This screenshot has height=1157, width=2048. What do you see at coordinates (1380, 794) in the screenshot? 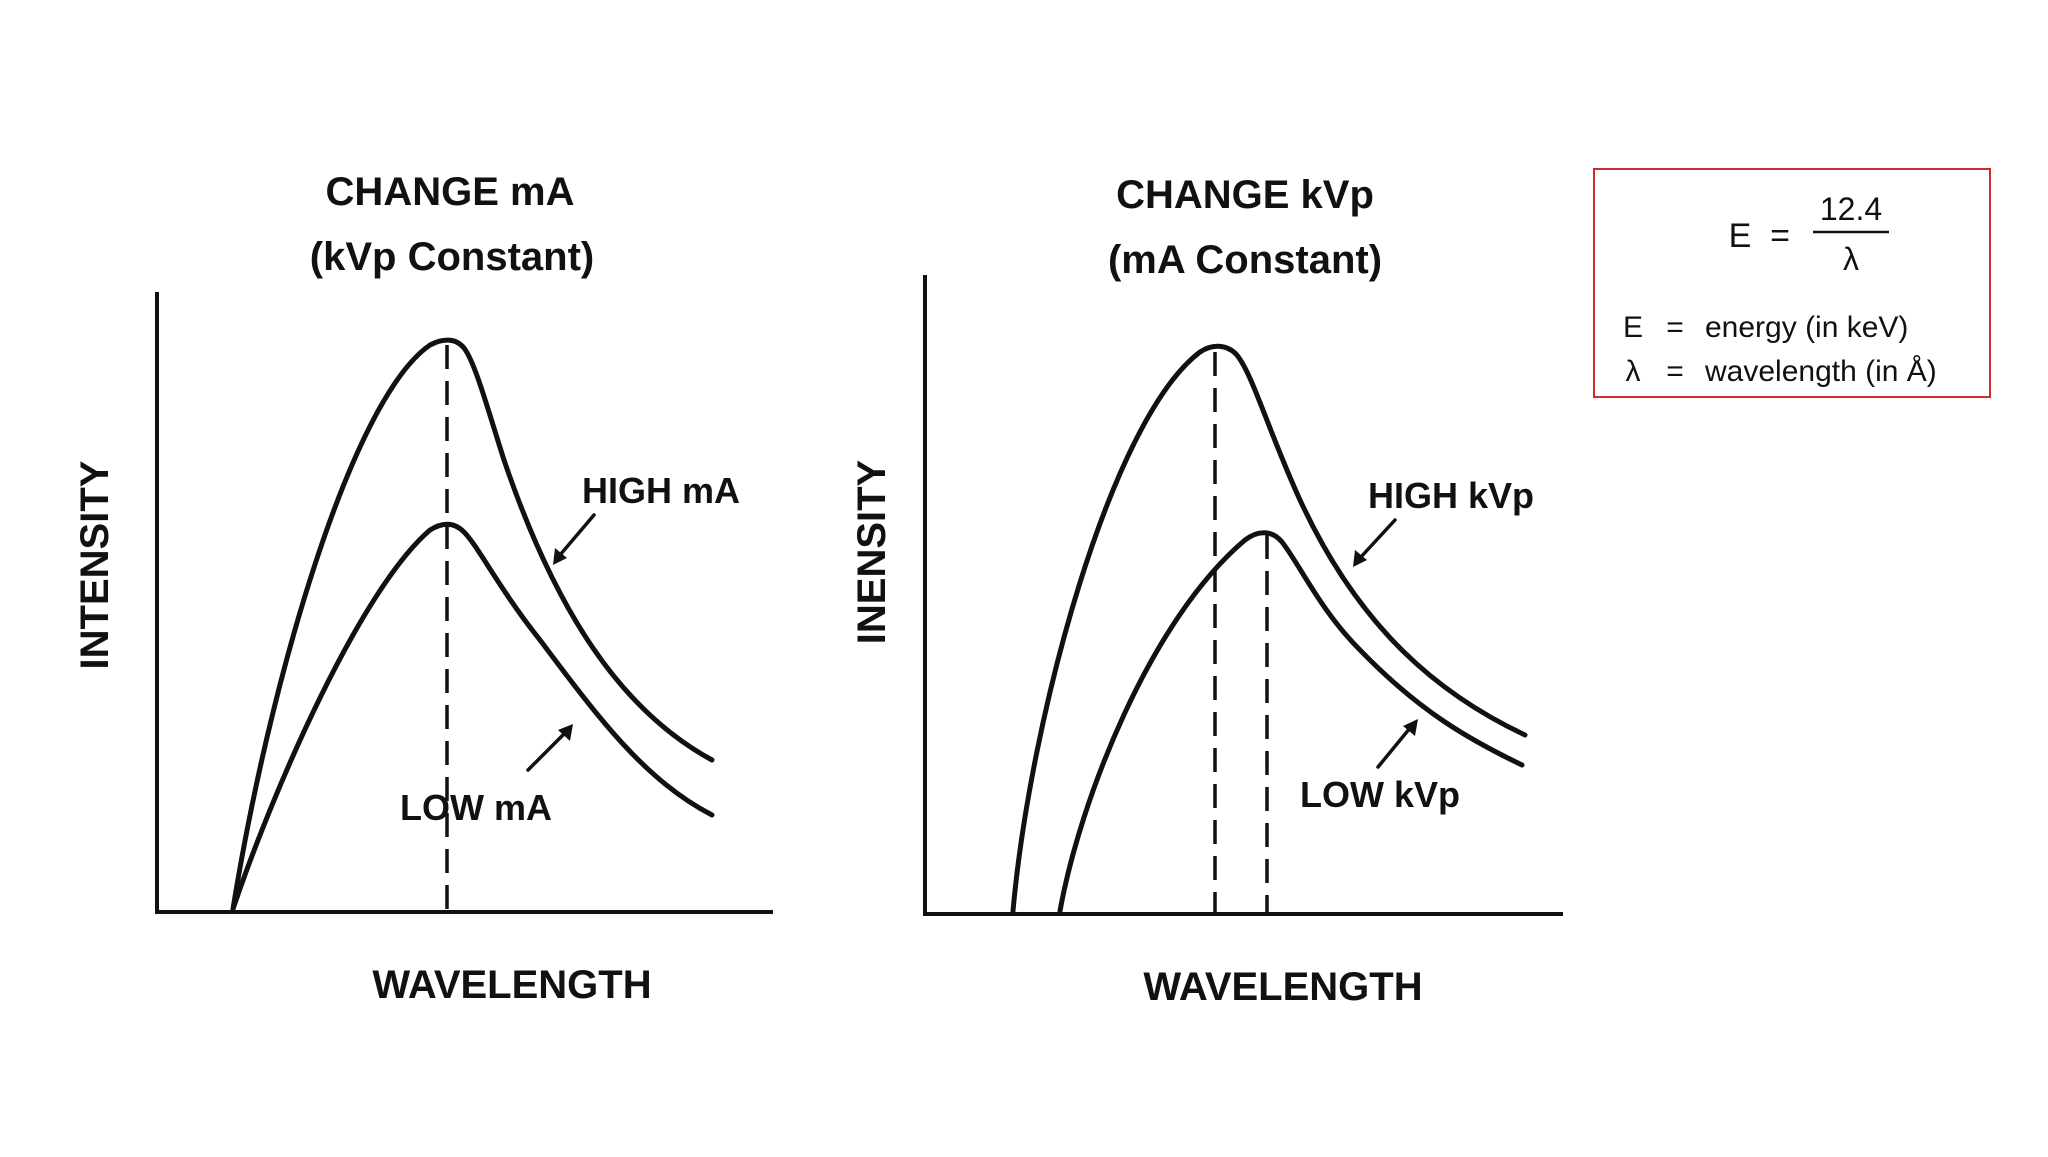
I see `right-low-curve-label: LOW kVp` at bounding box center [1380, 794].